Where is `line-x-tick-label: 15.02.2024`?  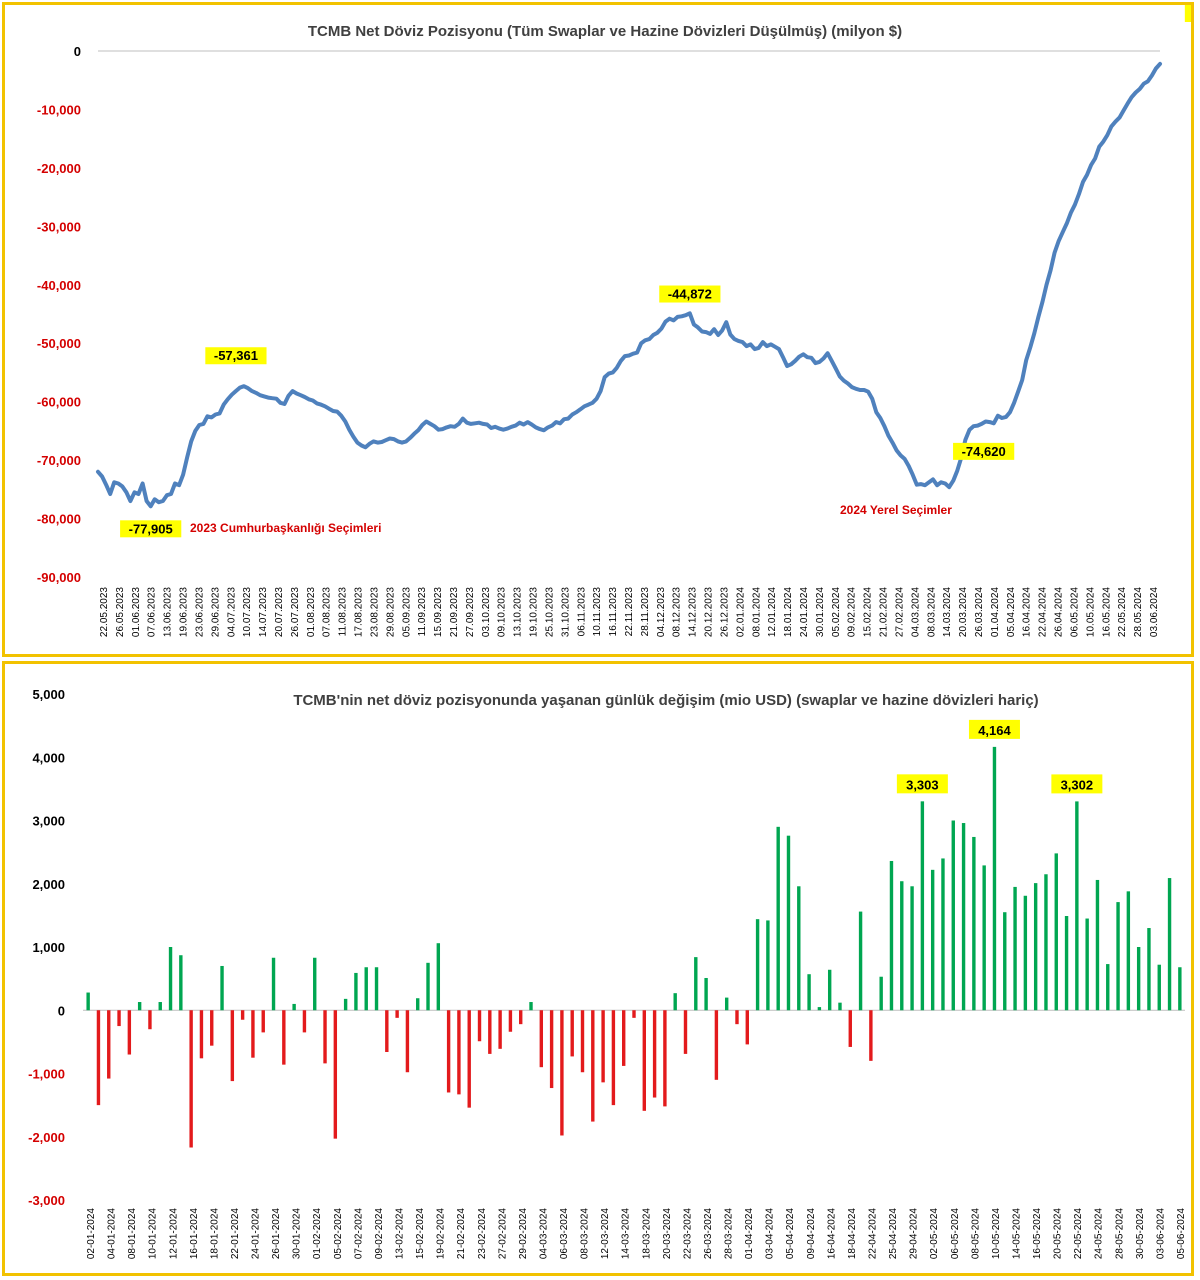 line-x-tick-label: 15.02.2024 is located at coordinates (868, 612).